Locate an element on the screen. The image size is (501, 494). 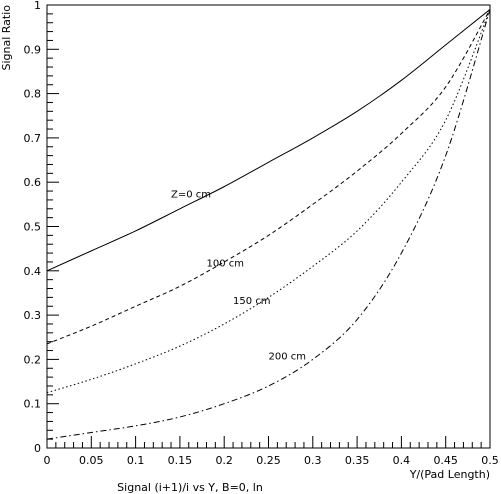
x-tick-label: 0.35 is located at coordinates (357, 460).